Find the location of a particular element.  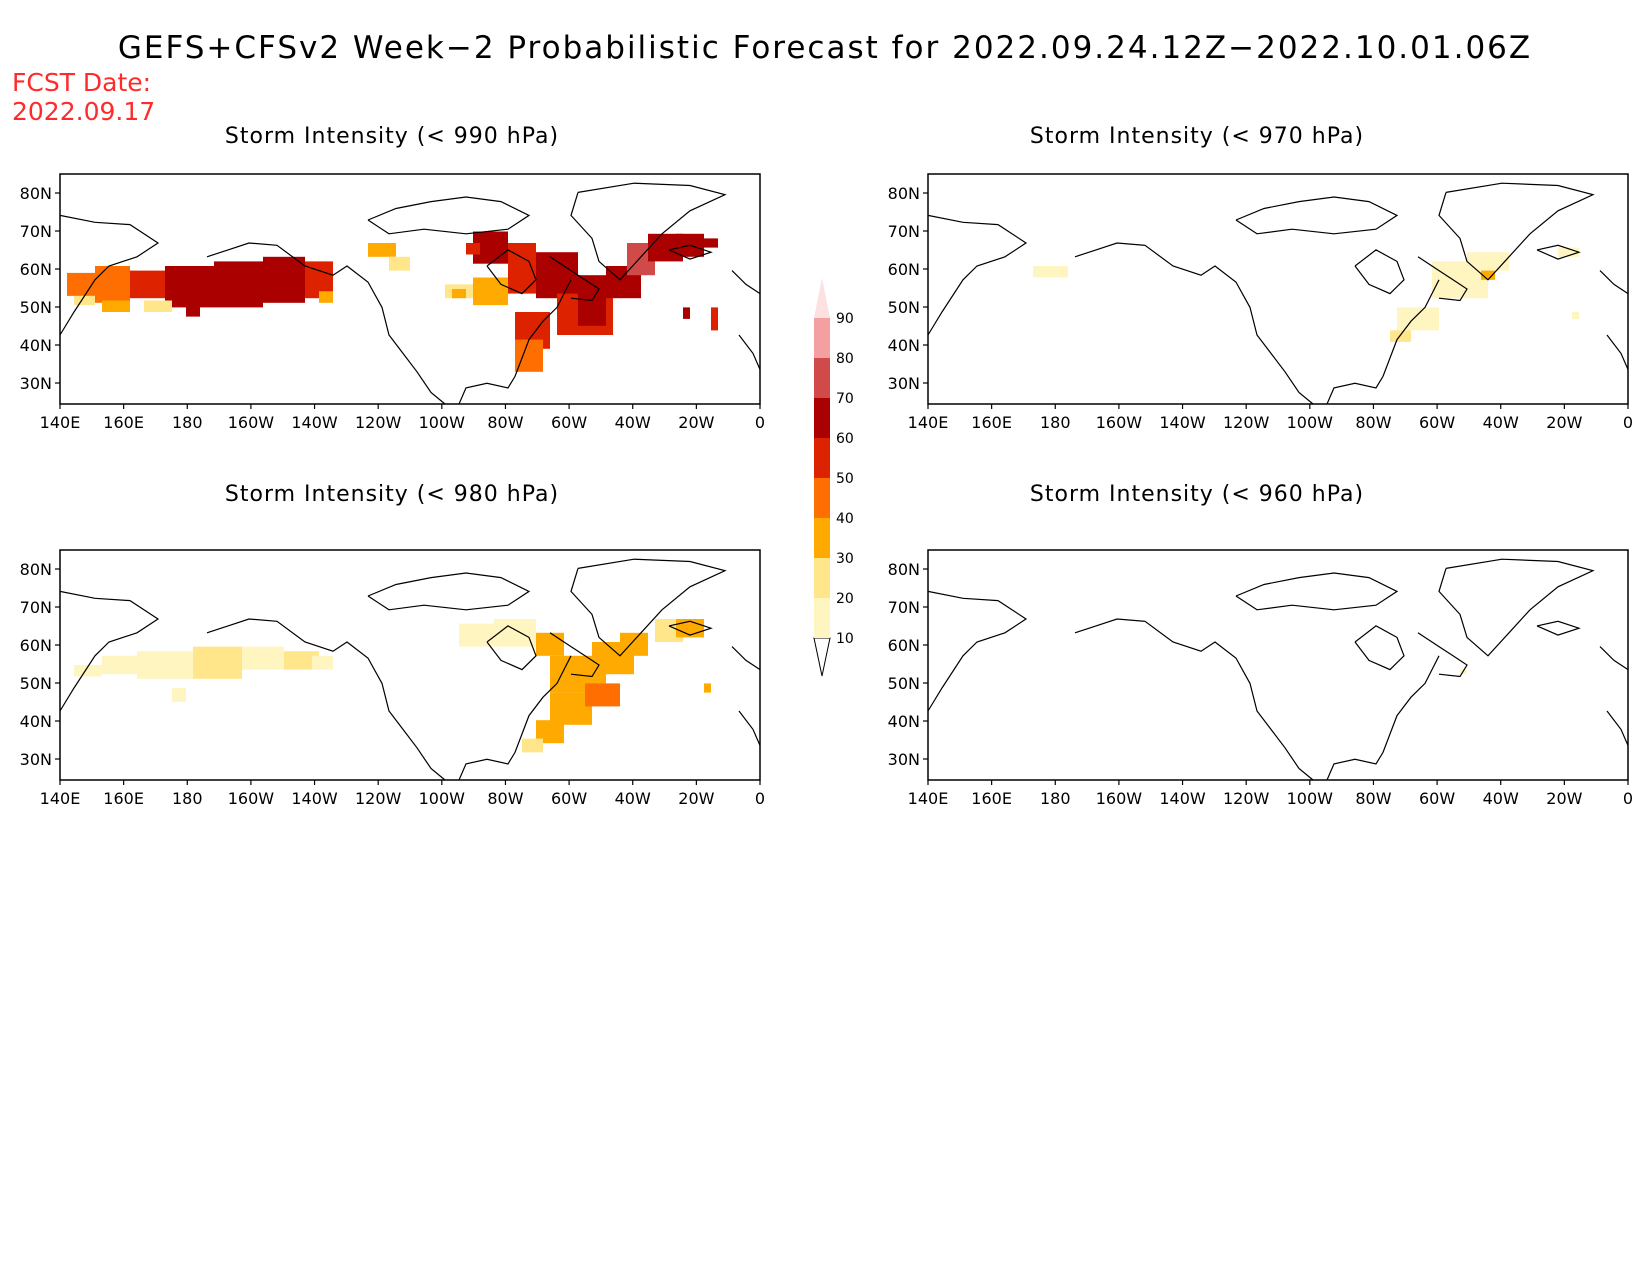

panel-title-970: Storm Intensity (< 970 hPa) is located at coordinates (1197, 136).